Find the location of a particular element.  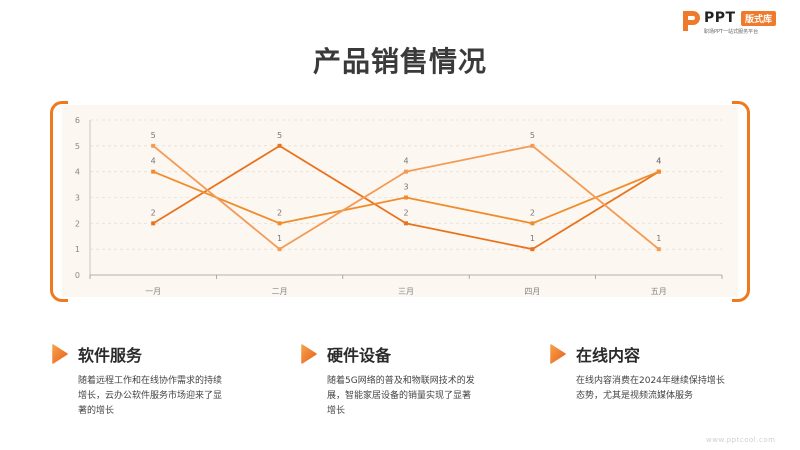

logo-brand-text: PPT is located at coordinates (720, 18).